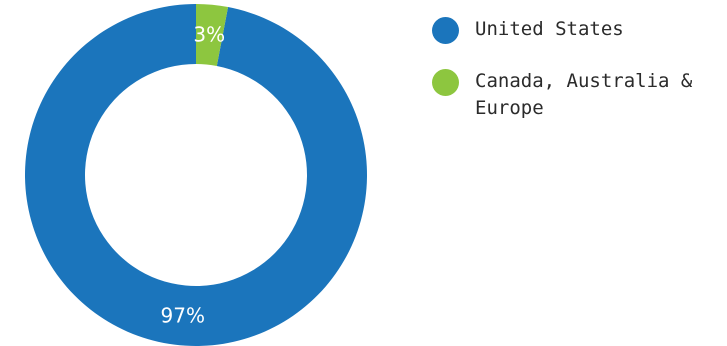  I want to click on legend-label-united-states: United States, so click(549, 29).